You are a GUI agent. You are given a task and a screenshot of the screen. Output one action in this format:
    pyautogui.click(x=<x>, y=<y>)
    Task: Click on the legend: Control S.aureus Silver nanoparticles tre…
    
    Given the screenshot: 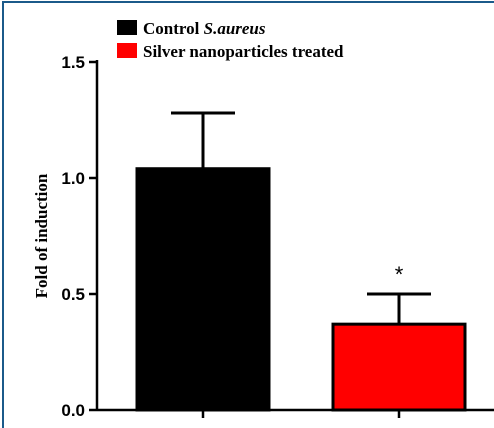 What is the action you would take?
    pyautogui.click(x=230, y=40)
    